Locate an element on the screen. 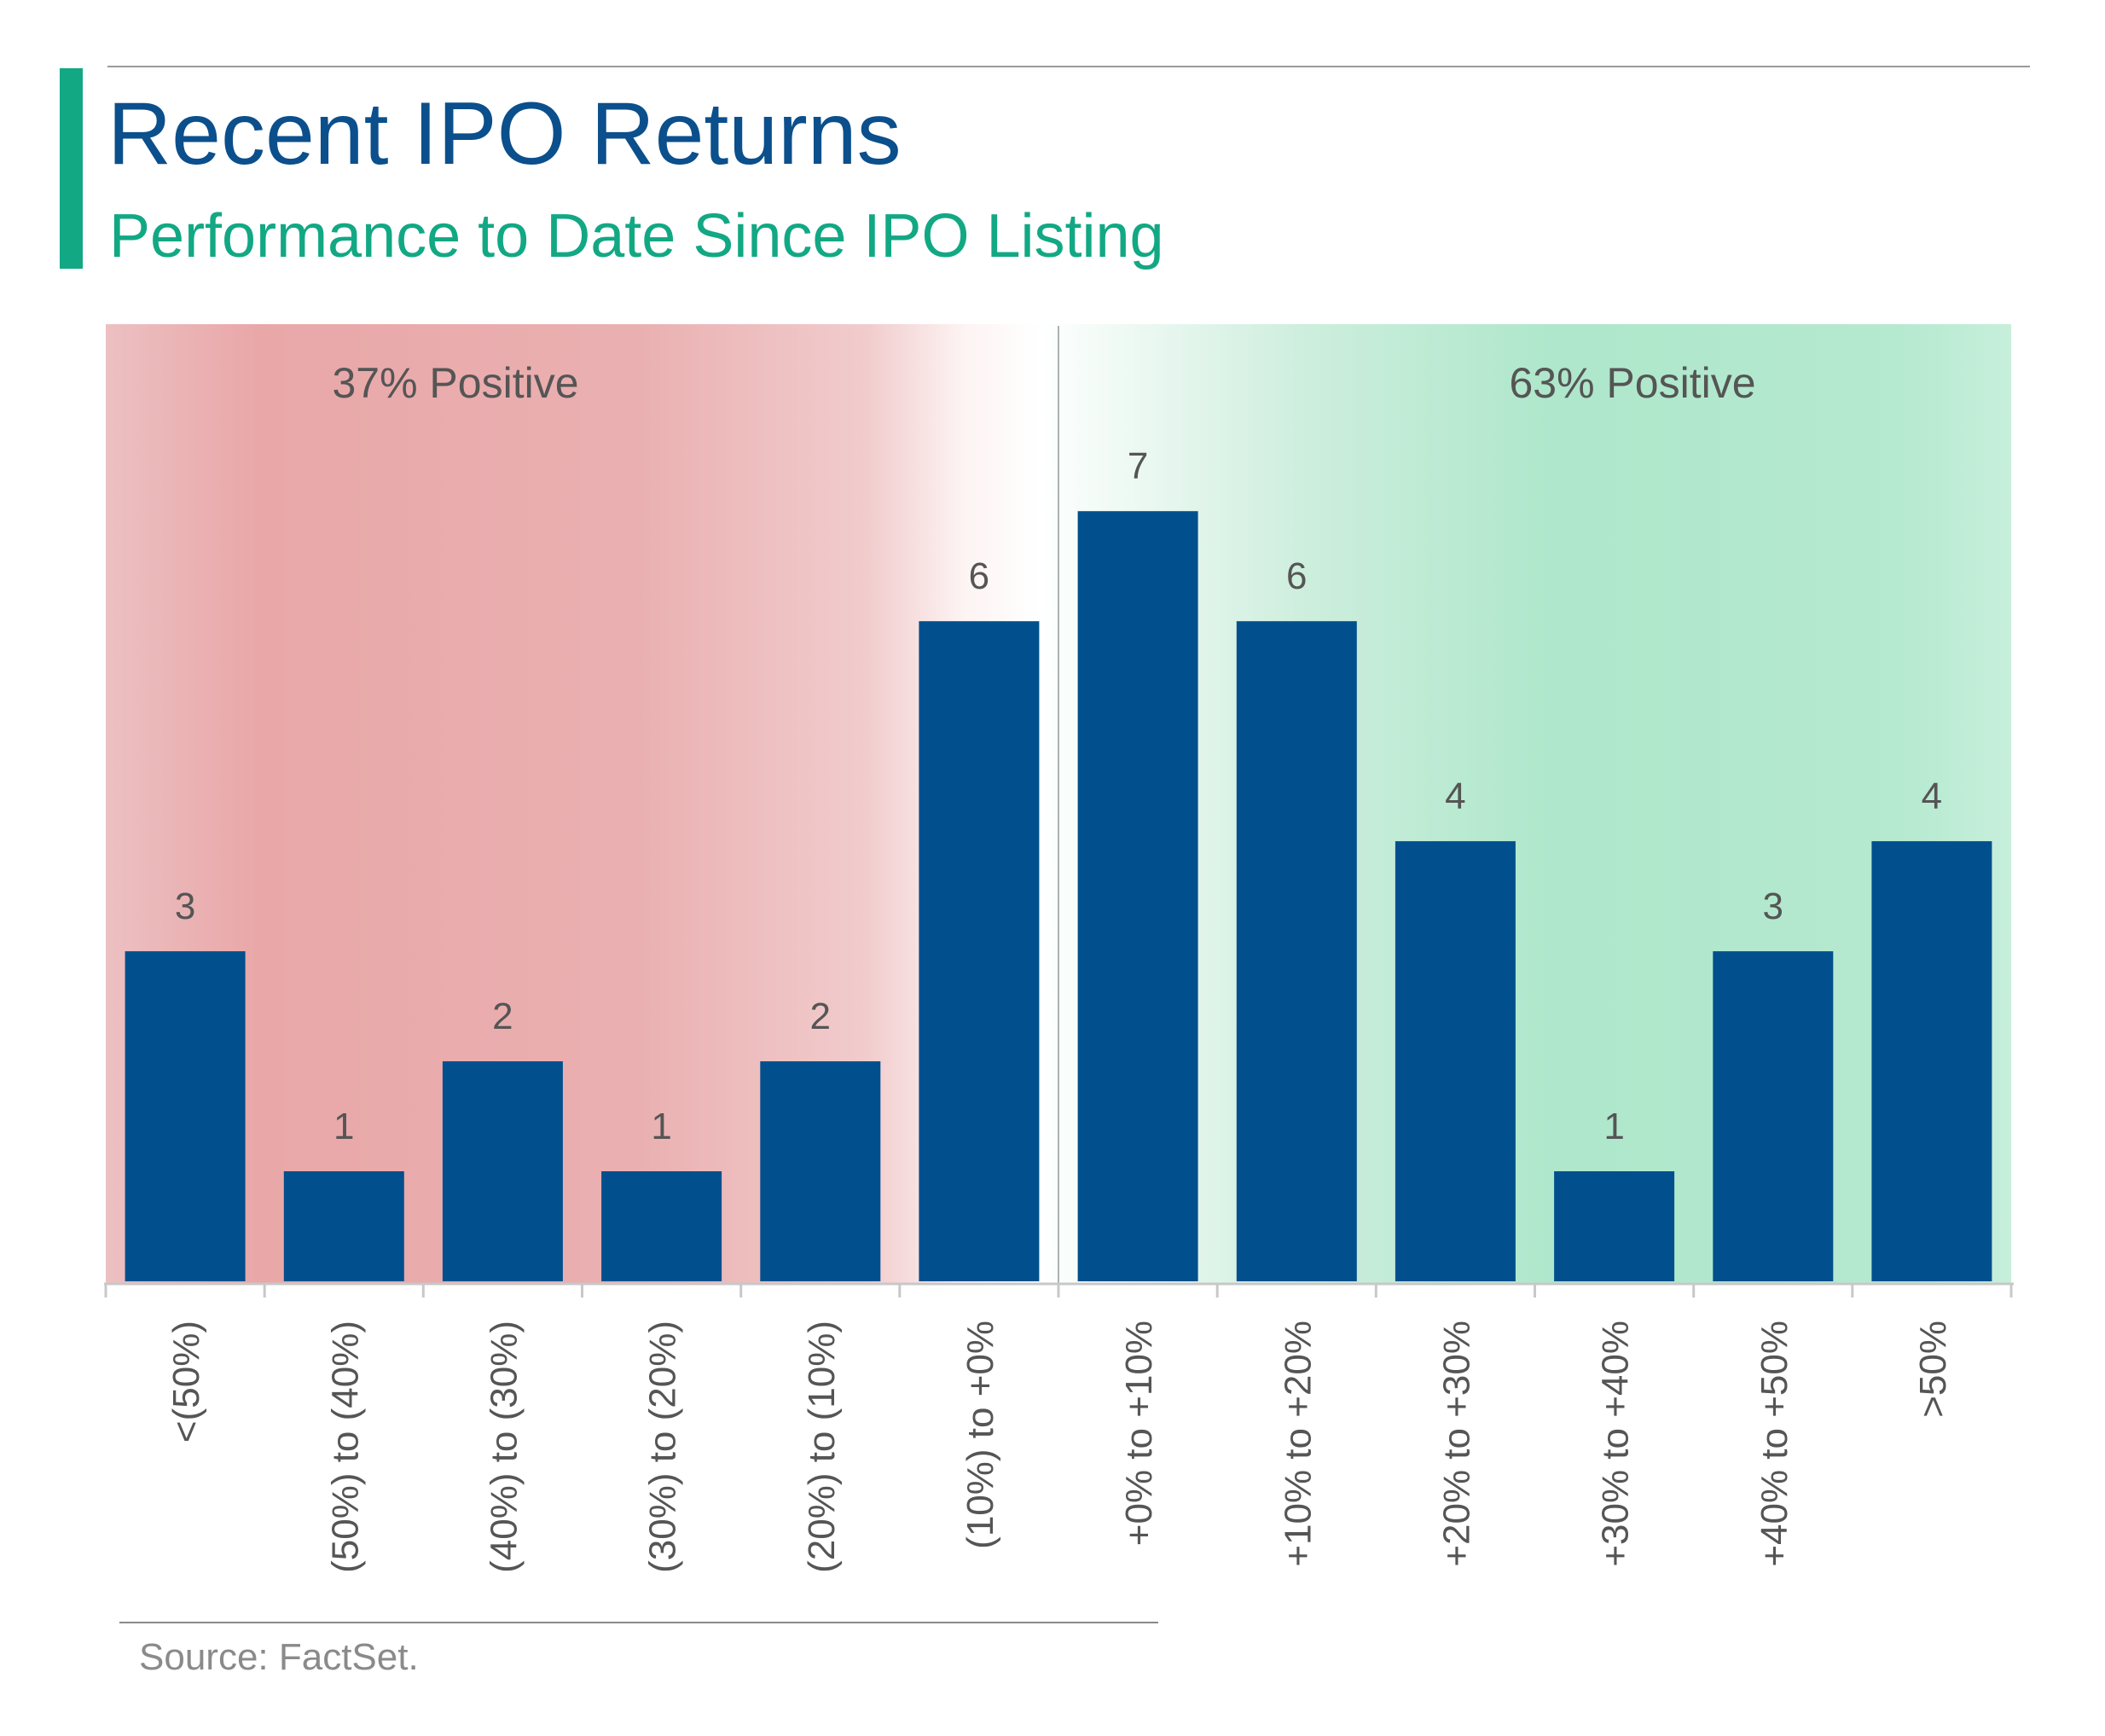 Image resolution: width=2105 pixels, height=1736 pixels. title-accent-bar is located at coordinates (71, 168).